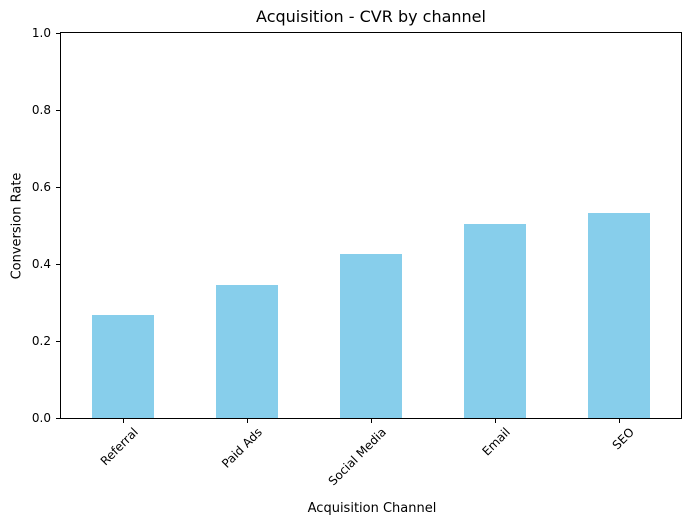 The width and height of the screenshot is (691, 528). Describe the element at coordinates (371, 336) in the screenshot. I see `bar-social-media` at that location.